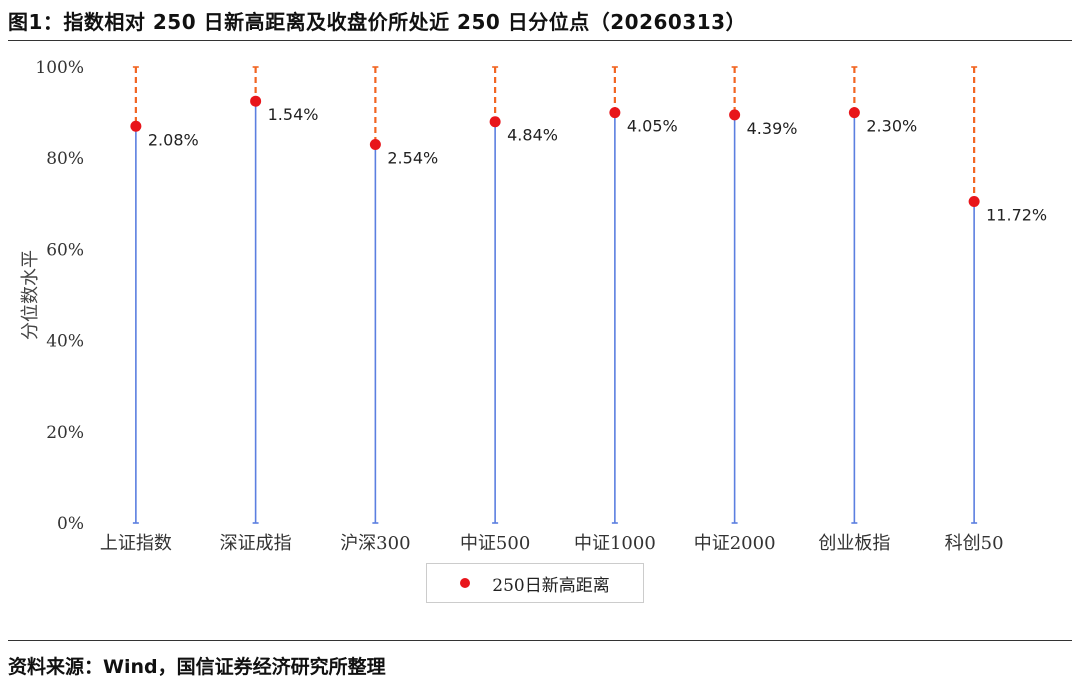 This screenshot has width=1080, height=682. What do you see at coordinates (854, 543) in the screenshot?
I see `x-tick-label: 创业板指` at bounding box center [854, 543].